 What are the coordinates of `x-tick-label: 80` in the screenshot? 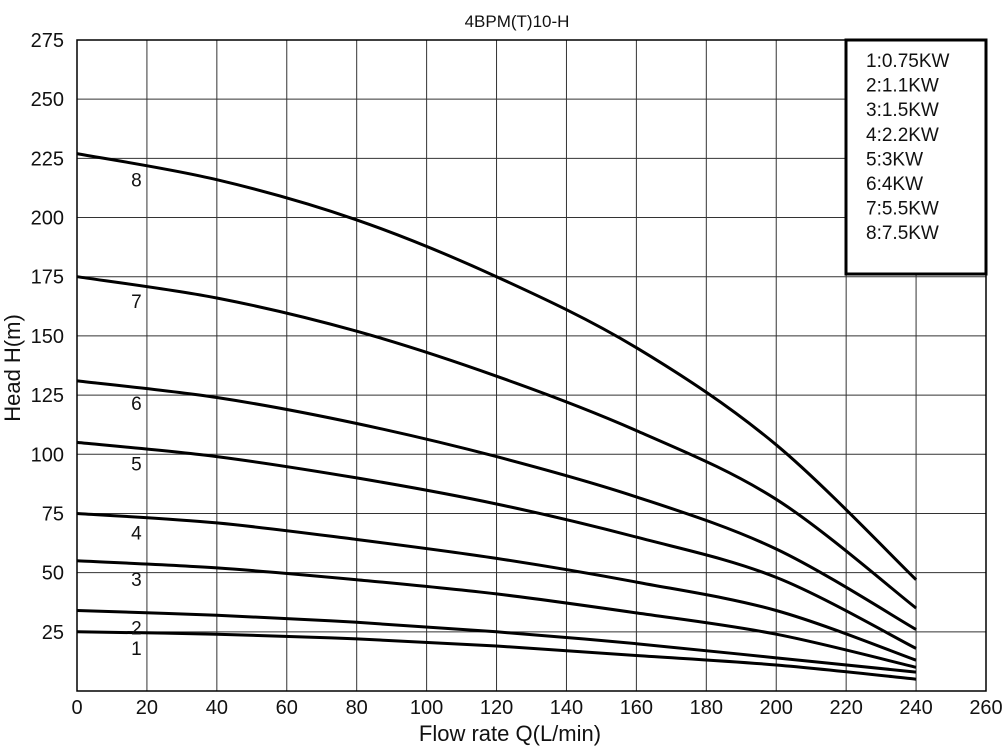 It's located at (357, 708).